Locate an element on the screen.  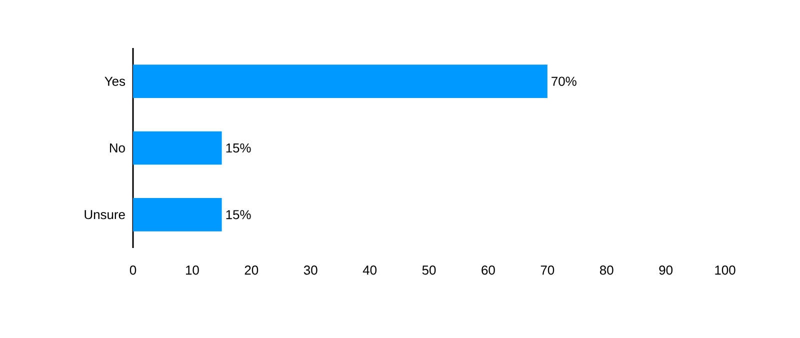
x-tick-label: 80 is located at coordinates (607, 270).